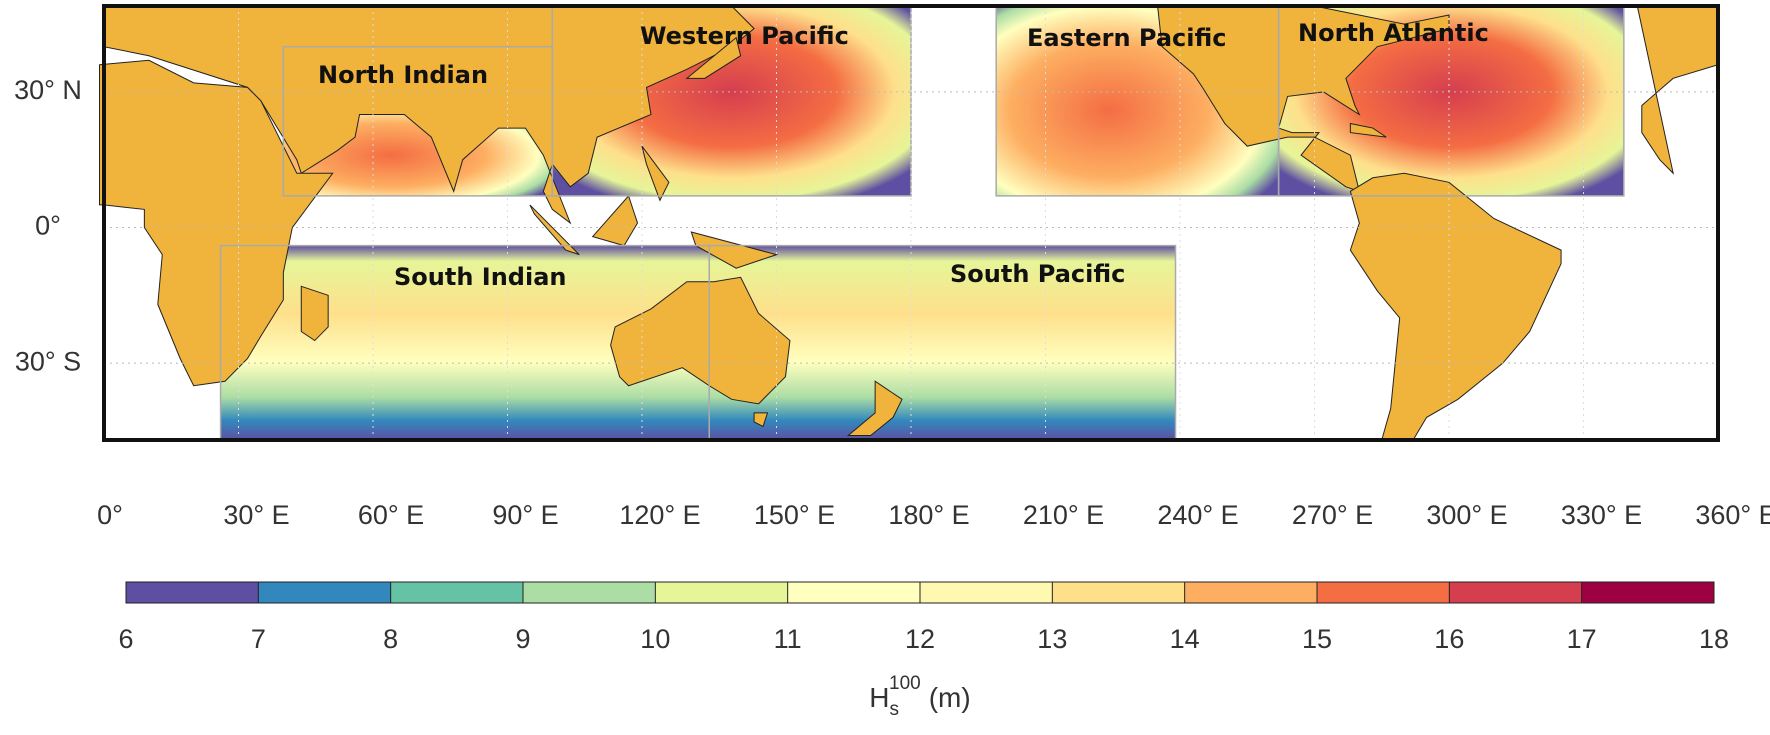  What do you see at coordinates (659, 515) in the screenshot?
I see `x-tick-label: 120° E` at bounding box center [659, 515].